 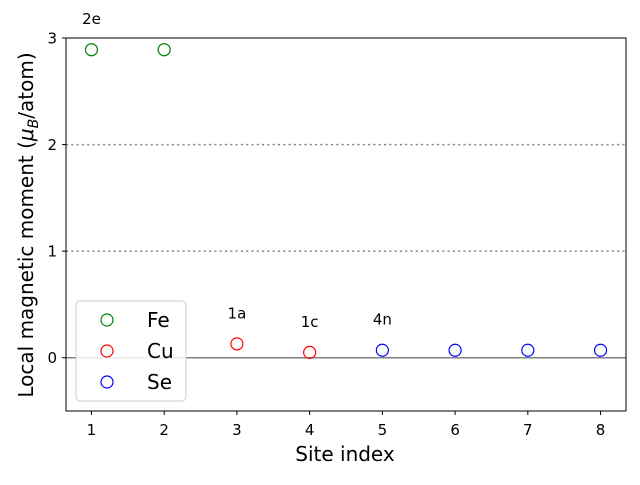 What do you see at coordinates (310, 322) in the screenshot?
I see `site-annotation: 1c` at bounding box center [310, 322].